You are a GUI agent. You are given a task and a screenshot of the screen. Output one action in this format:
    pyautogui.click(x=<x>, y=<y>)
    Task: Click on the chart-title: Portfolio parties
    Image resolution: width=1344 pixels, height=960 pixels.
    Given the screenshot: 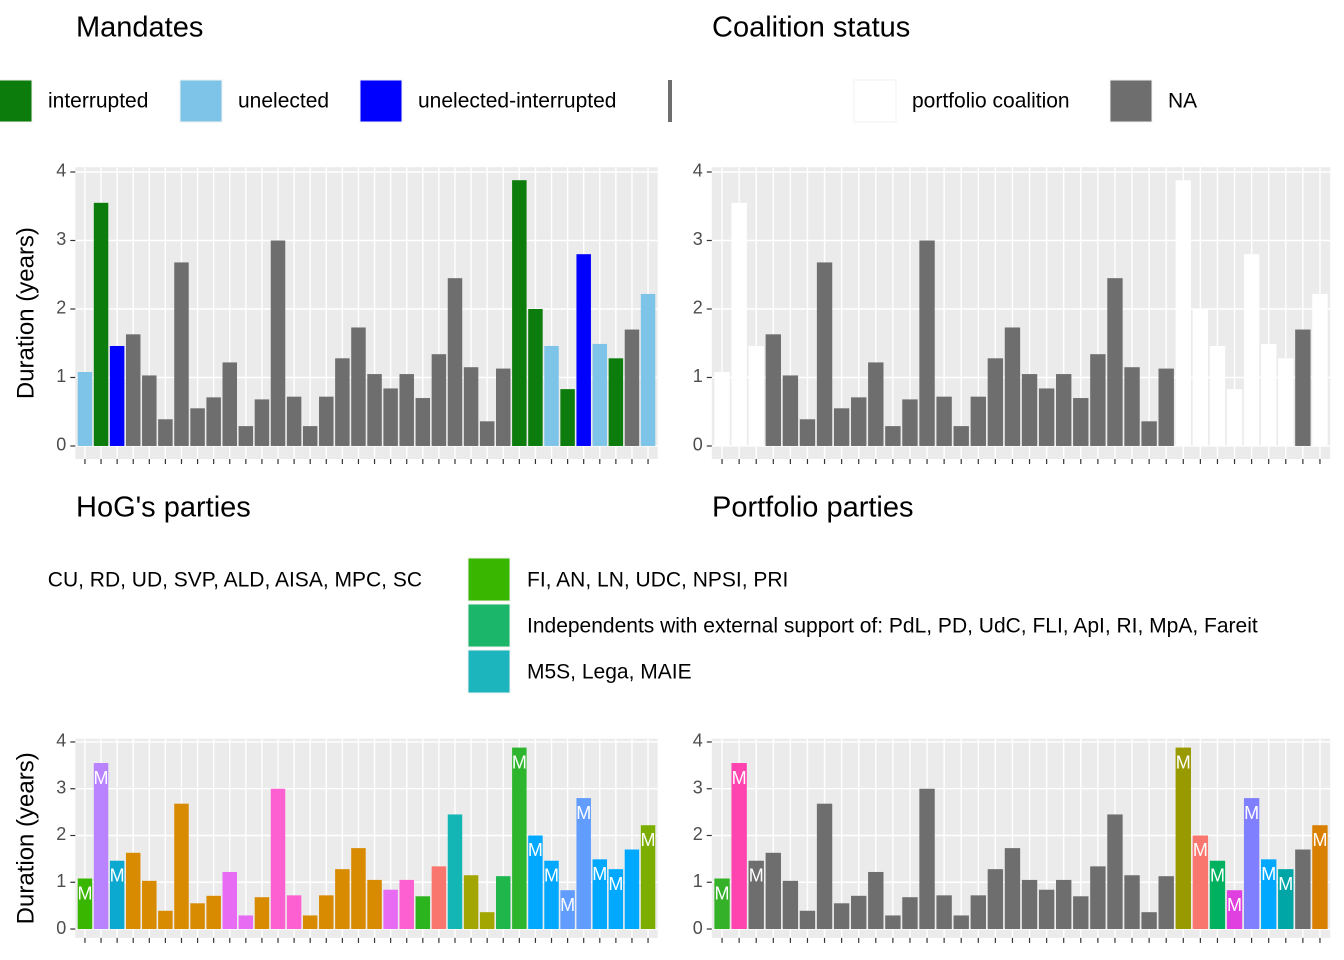 What is the action you would take?
    pyautogui.click(x=813, y=508)
    